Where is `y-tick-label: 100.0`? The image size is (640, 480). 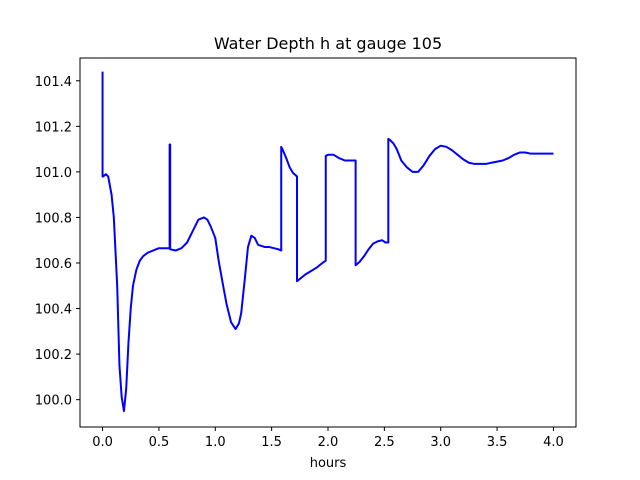 y-tick-label: 100.0 is located at coordinates (53, 401).